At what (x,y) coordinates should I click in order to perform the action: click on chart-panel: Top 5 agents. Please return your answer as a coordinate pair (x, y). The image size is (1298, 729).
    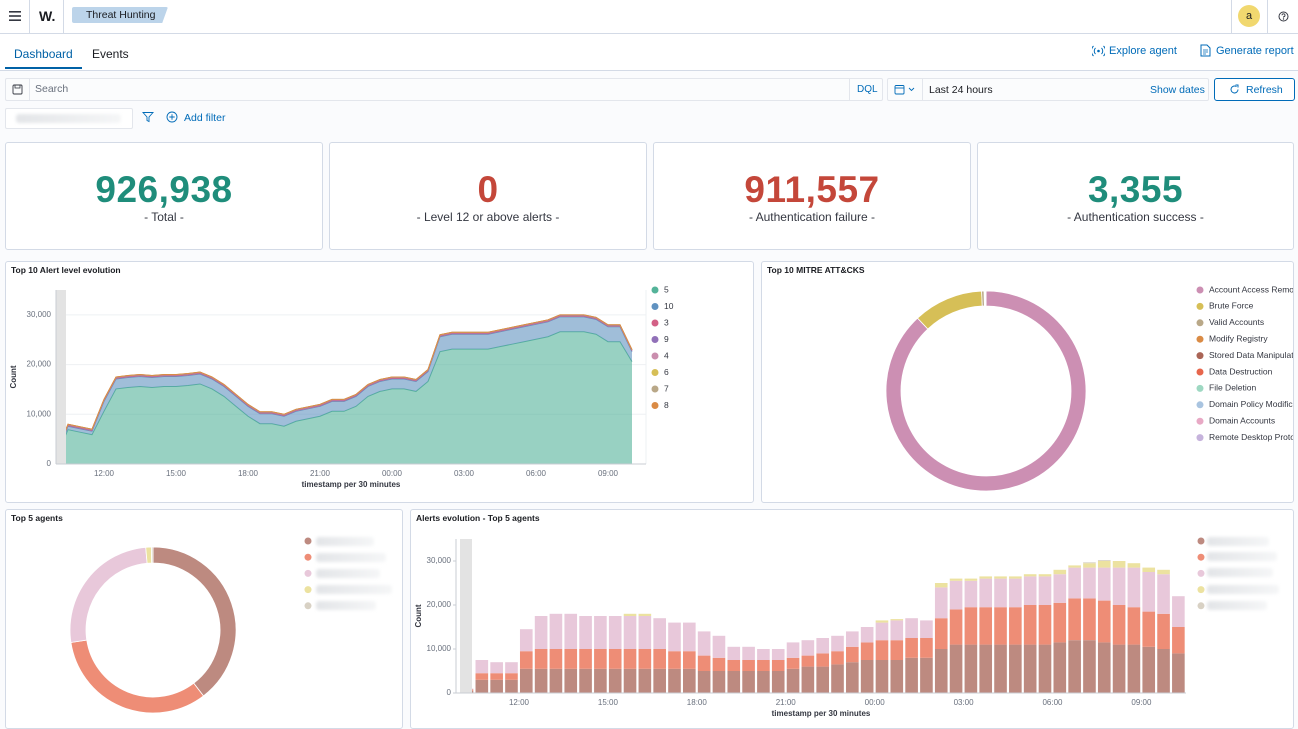
    Looking at the image, I should click on (204, 619).